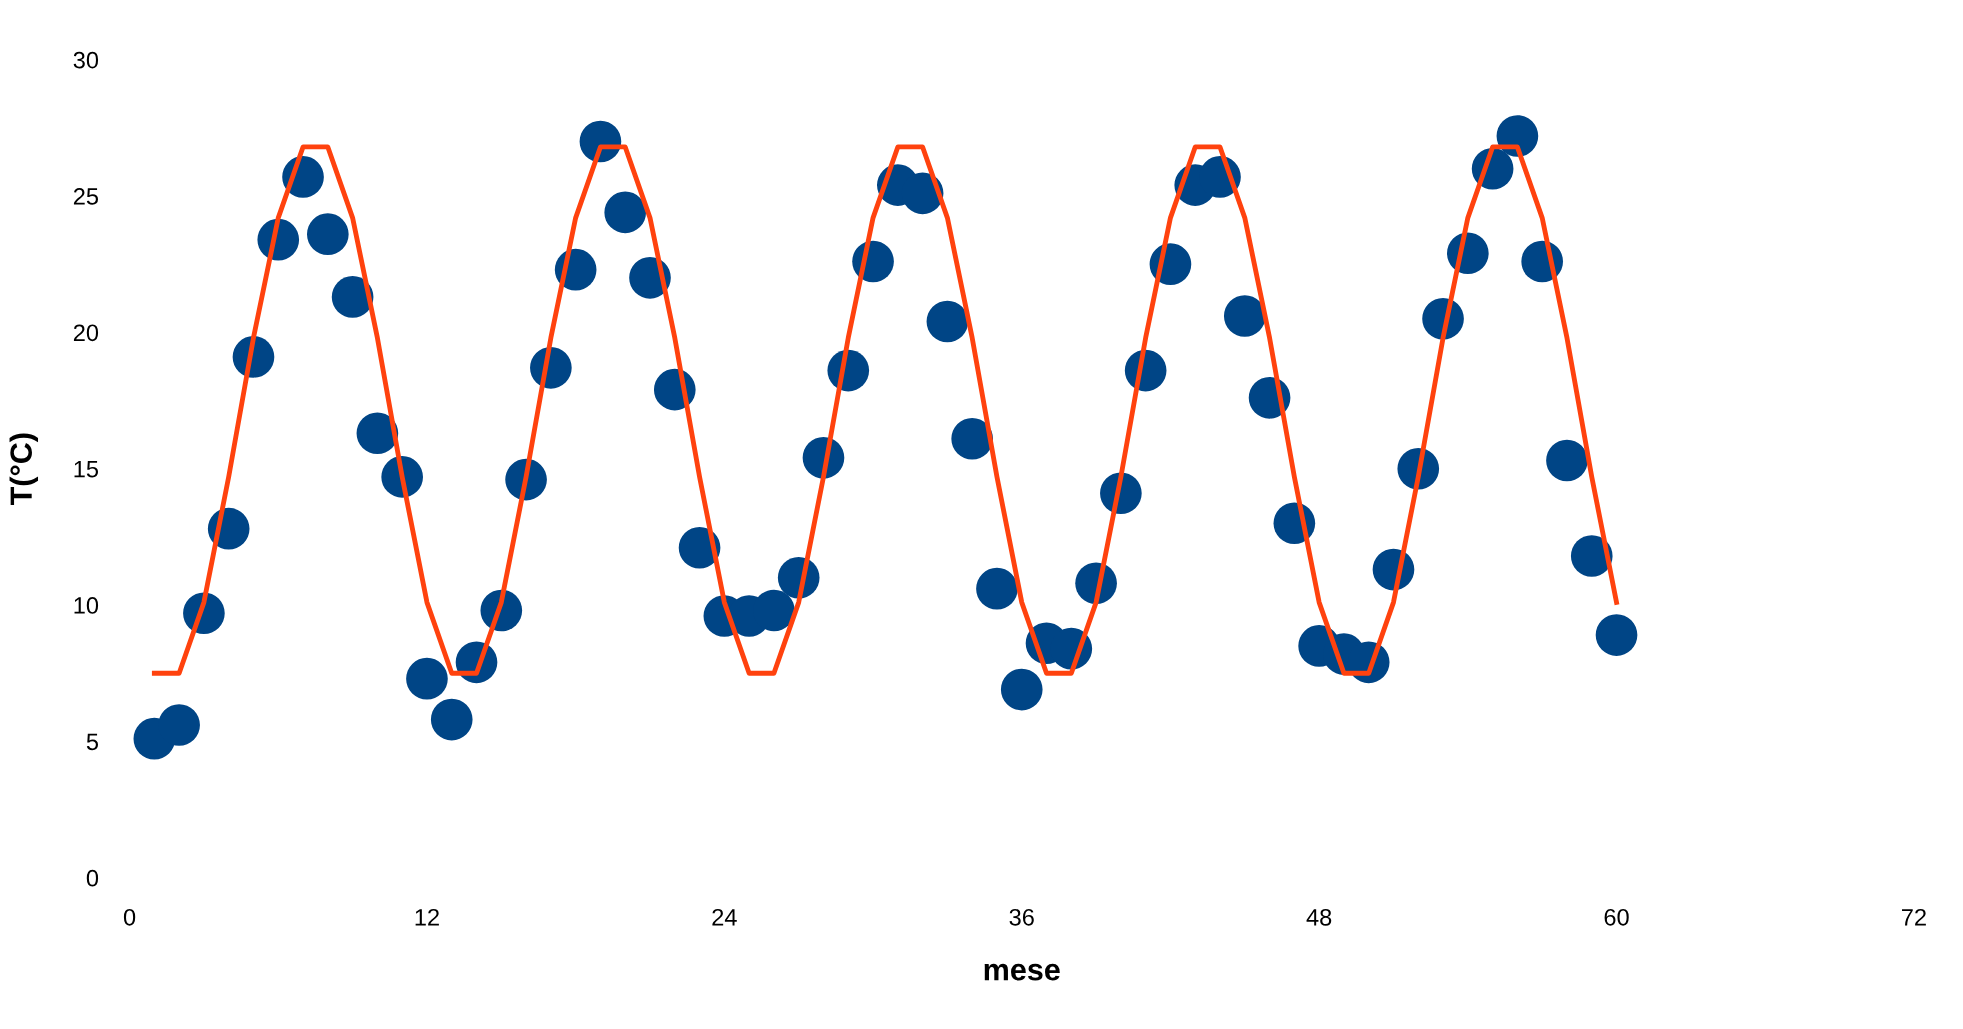 The height and width of the screenshot is (1029, 1963). What do you see at coordinates (1319, 917) in the screenshot?
I see `x-tick-label: 48` at bounding box center [1319, 917].